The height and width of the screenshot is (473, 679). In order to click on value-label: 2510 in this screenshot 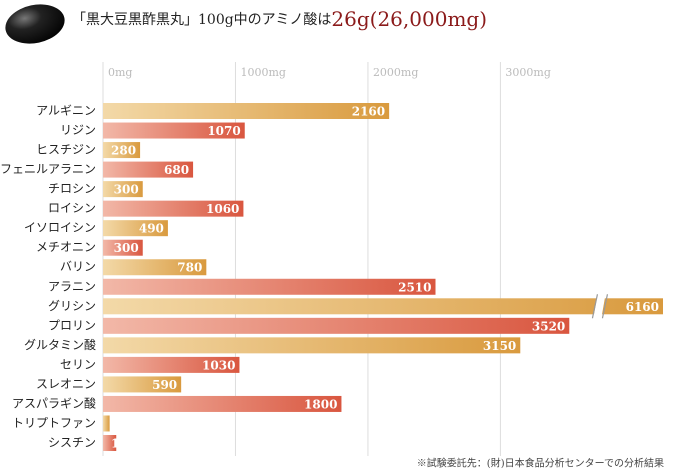, I will do `click(414, 287)`.